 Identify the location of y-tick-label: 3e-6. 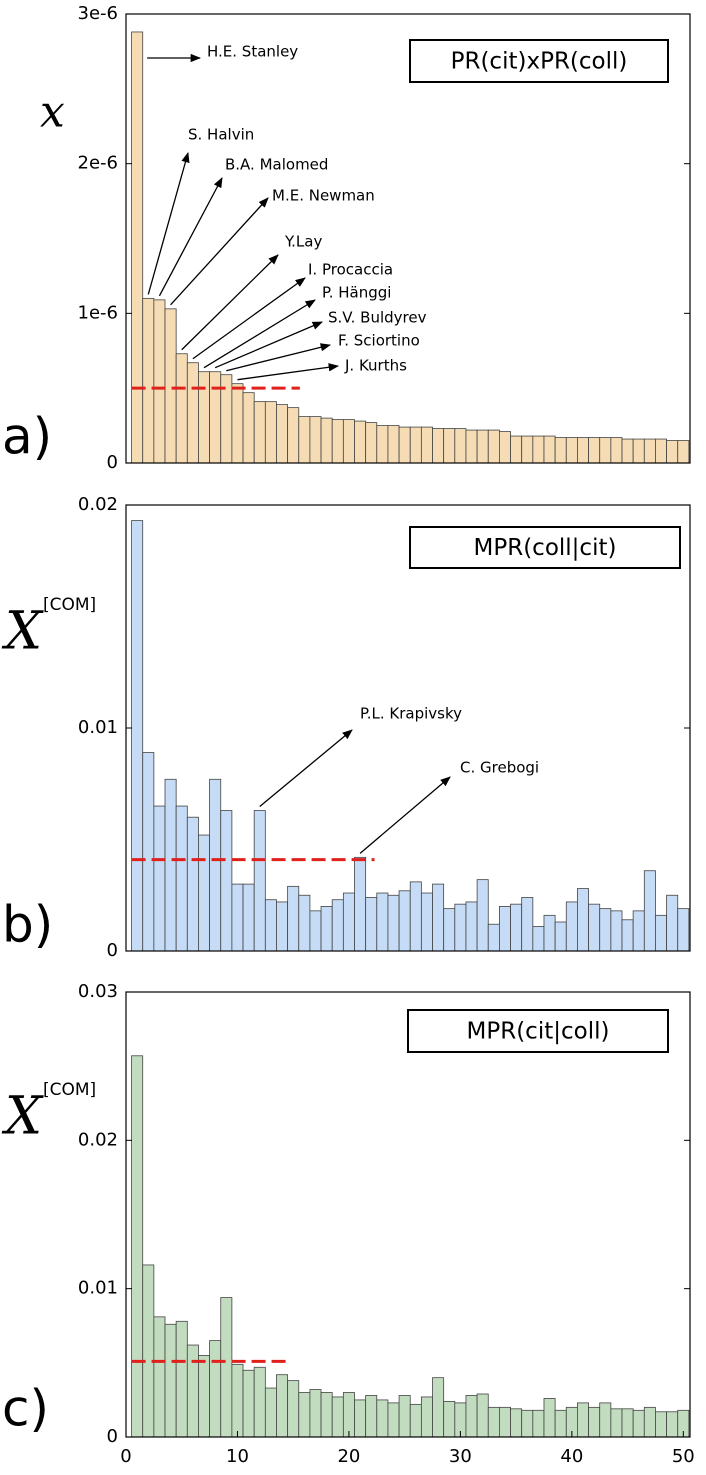
(98, 13).